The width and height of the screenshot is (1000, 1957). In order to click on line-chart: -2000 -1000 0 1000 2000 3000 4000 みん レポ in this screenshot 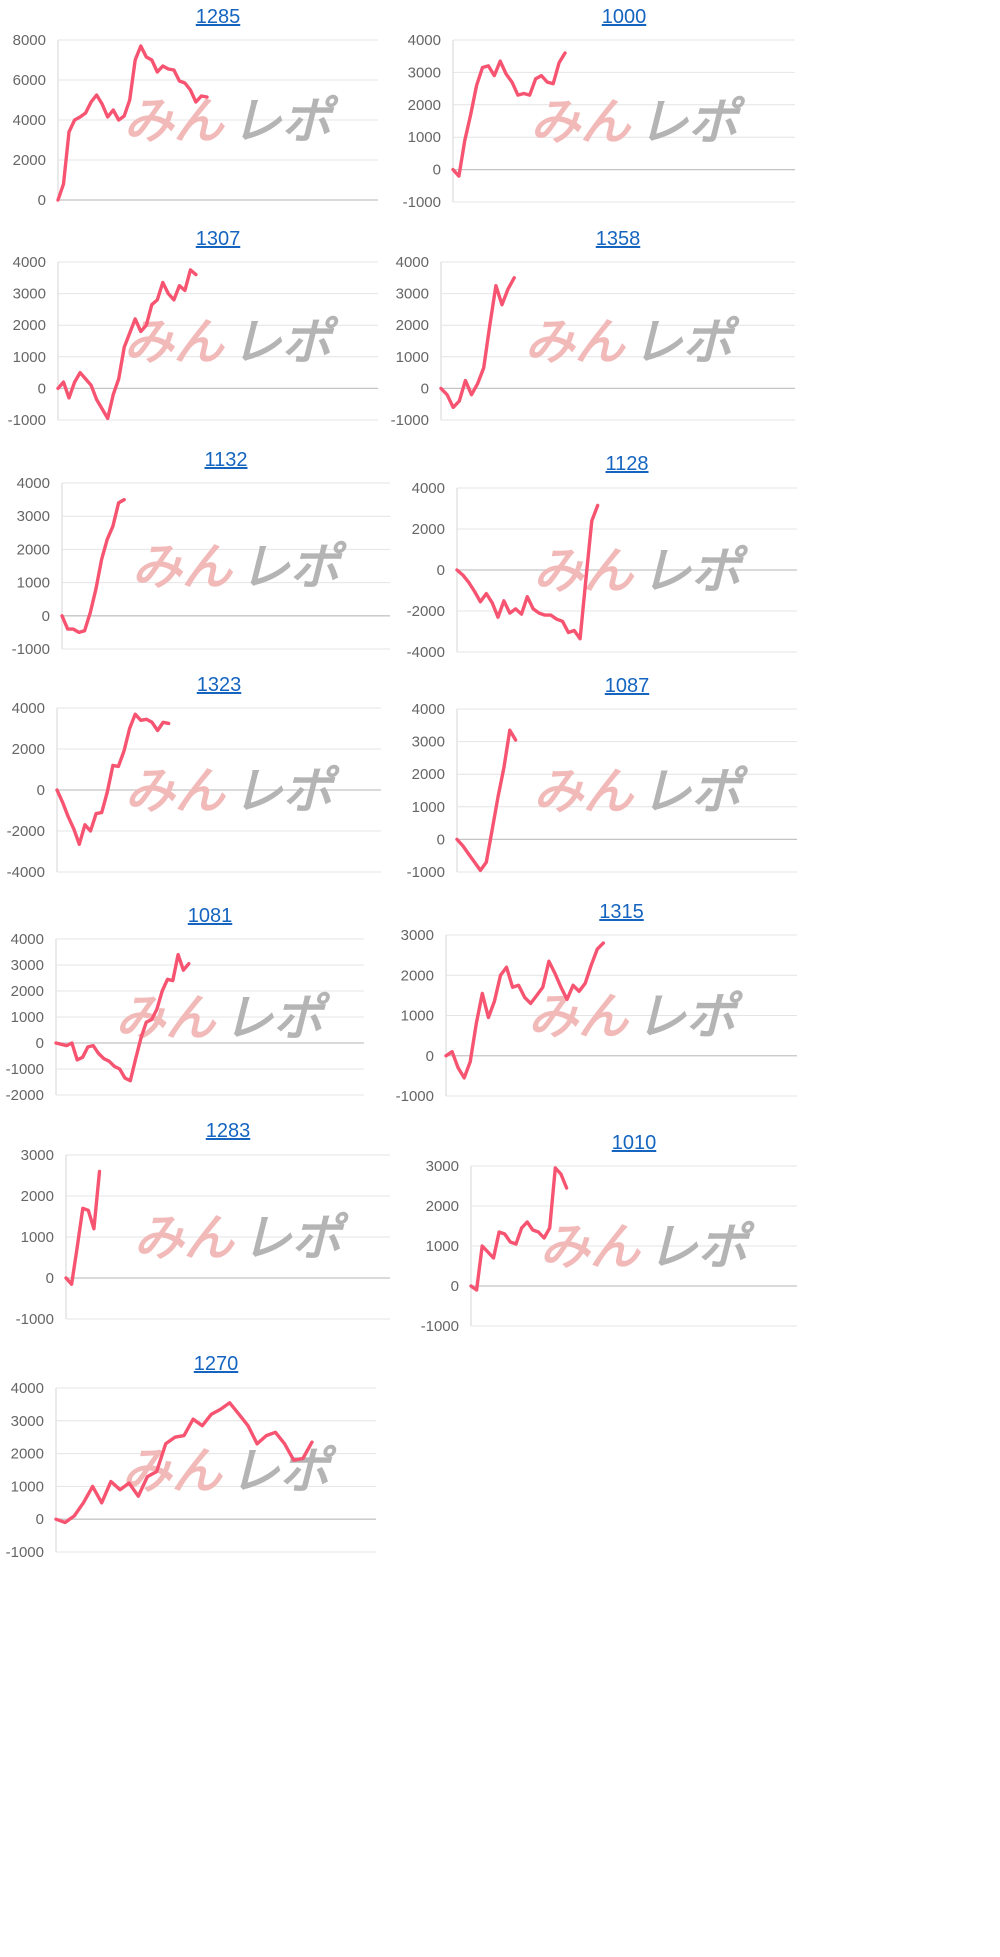, I will do `click(185, 1017)`.